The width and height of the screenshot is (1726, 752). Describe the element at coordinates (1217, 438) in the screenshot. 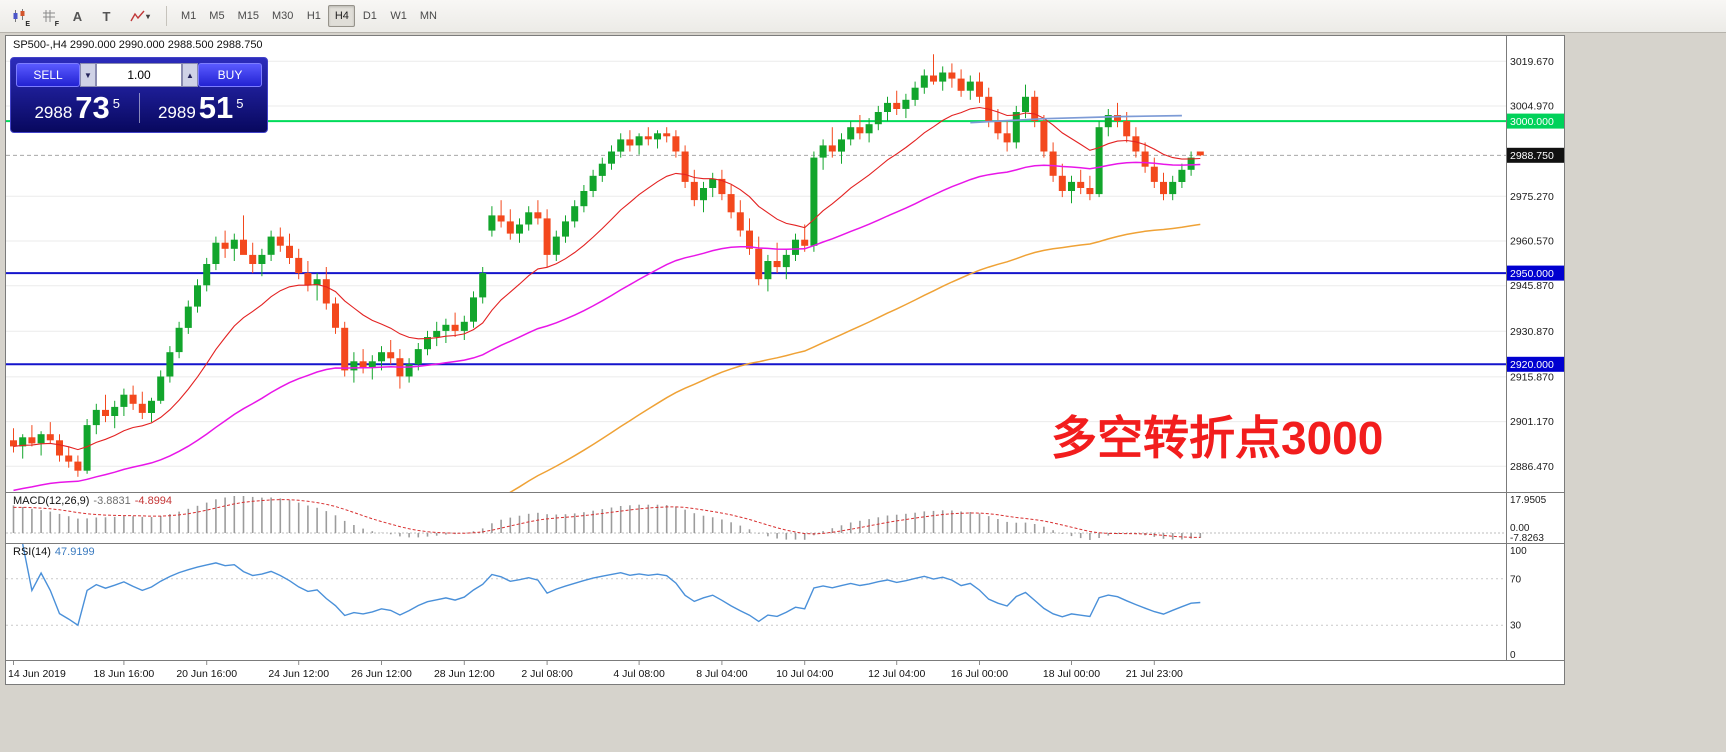

I see `svg-text: 多空转折点3000` at that location.